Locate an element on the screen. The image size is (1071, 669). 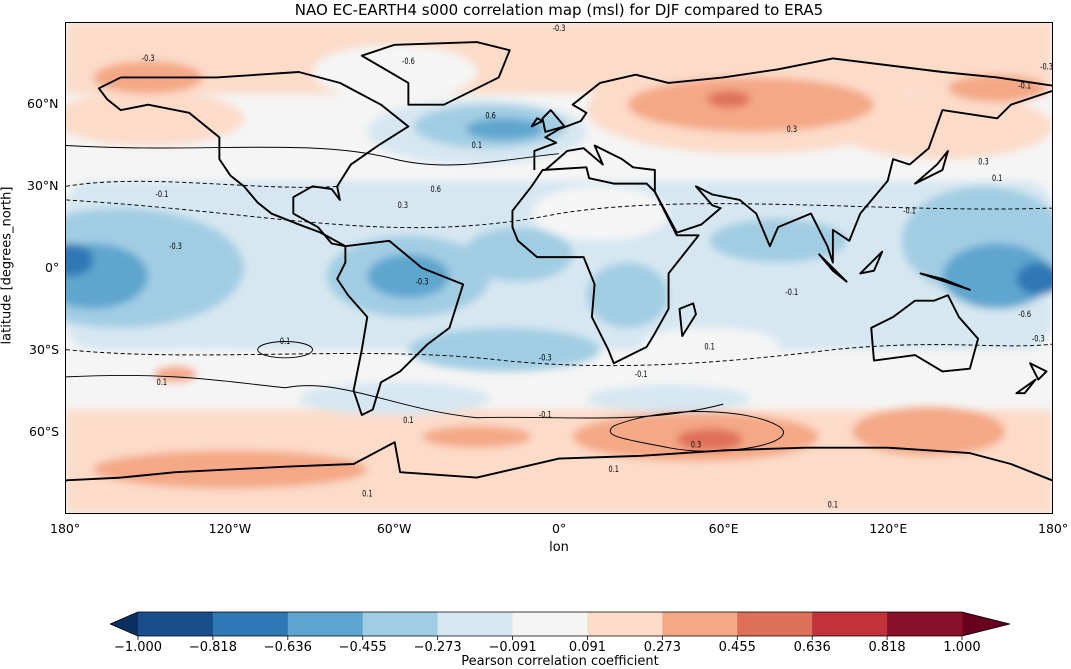
x-tick-label: 120°E is located at coordinates (888, 528).